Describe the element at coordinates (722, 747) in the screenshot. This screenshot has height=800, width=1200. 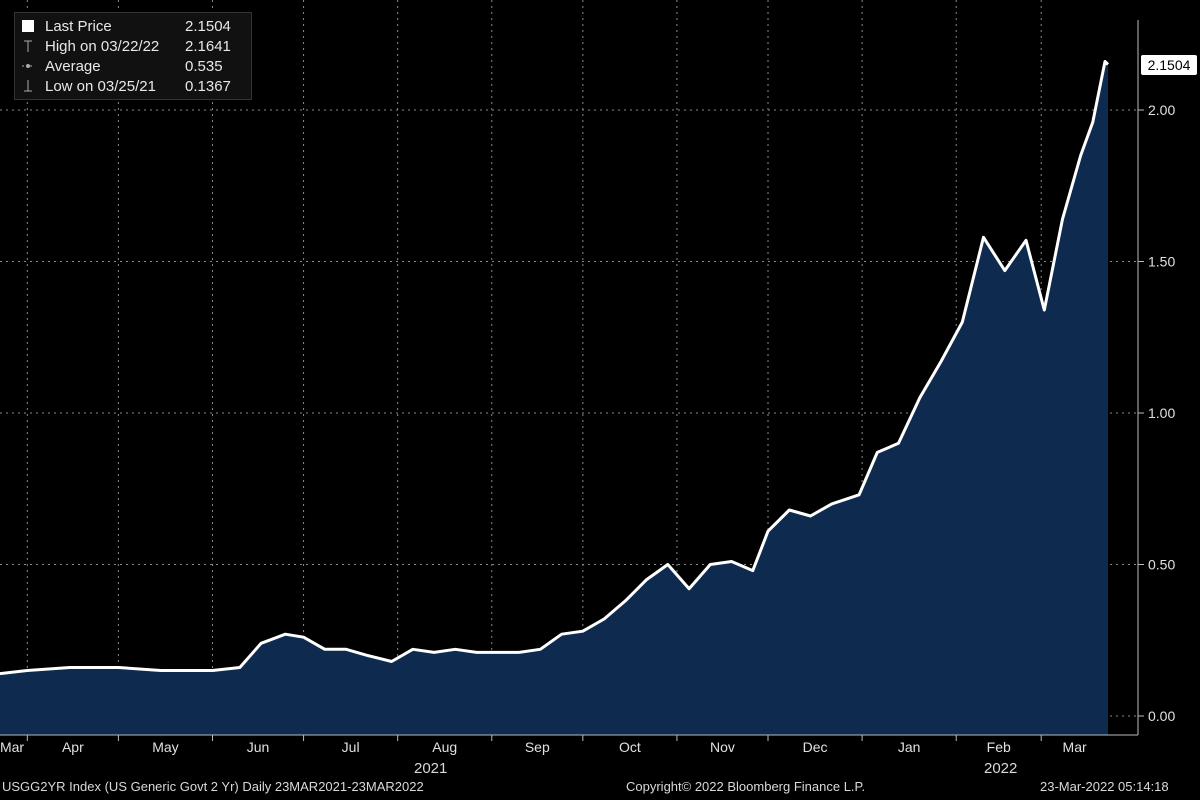
I see `x-tick-label: Nov` at that location.